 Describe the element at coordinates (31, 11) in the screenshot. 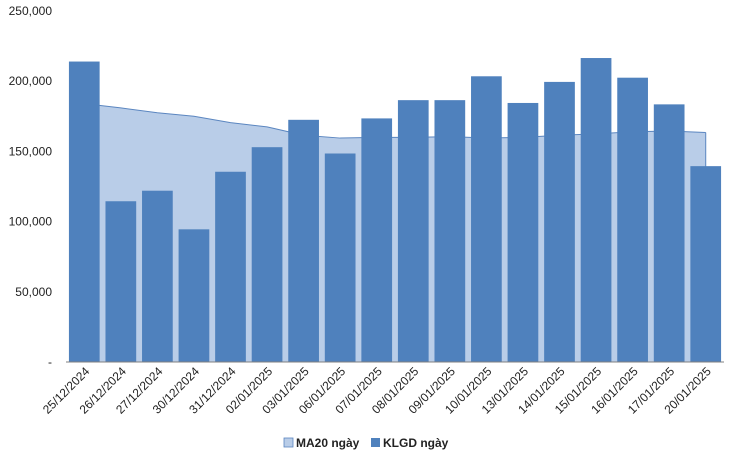

I see `y-tick-label: 250,000` at that location.